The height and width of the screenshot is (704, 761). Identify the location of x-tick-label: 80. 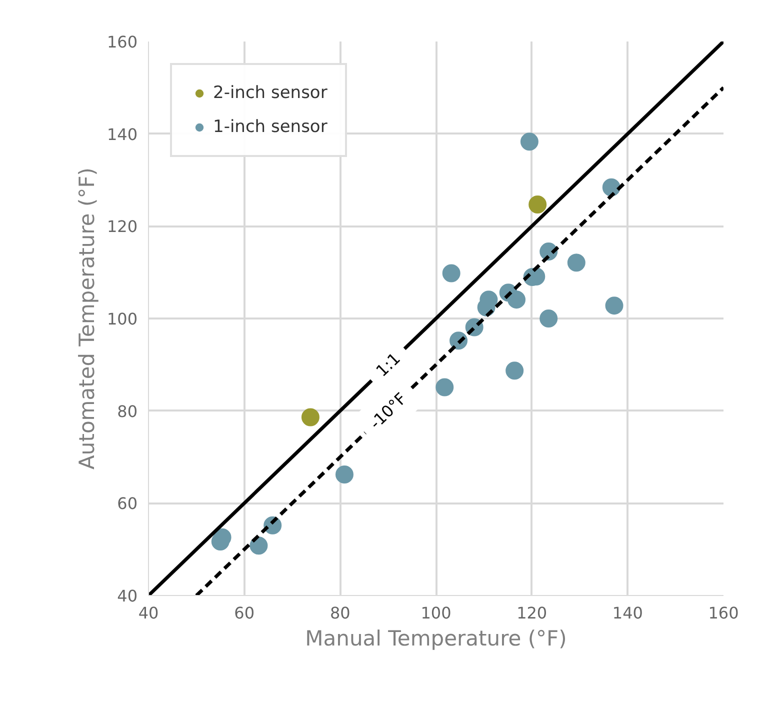
(340, 613).